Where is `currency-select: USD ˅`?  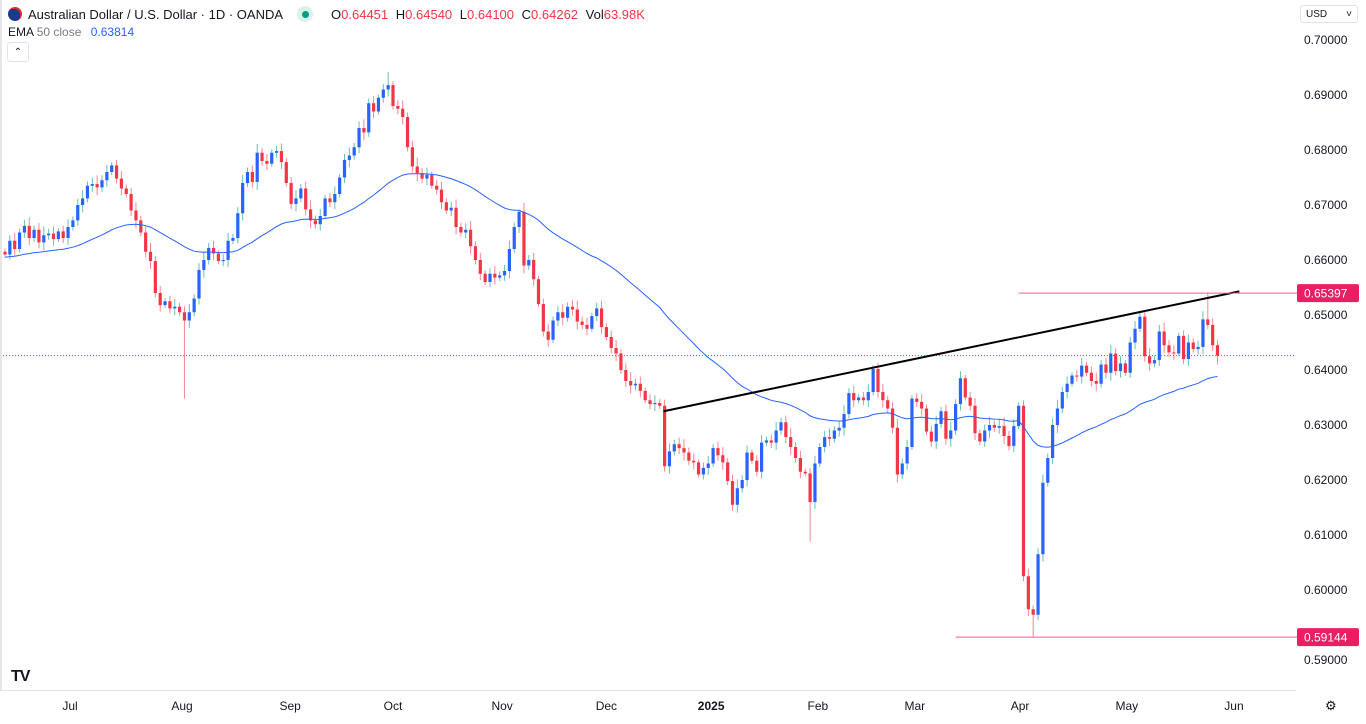
currency-select: USD ˅ is located at coordinates (1329, 14).